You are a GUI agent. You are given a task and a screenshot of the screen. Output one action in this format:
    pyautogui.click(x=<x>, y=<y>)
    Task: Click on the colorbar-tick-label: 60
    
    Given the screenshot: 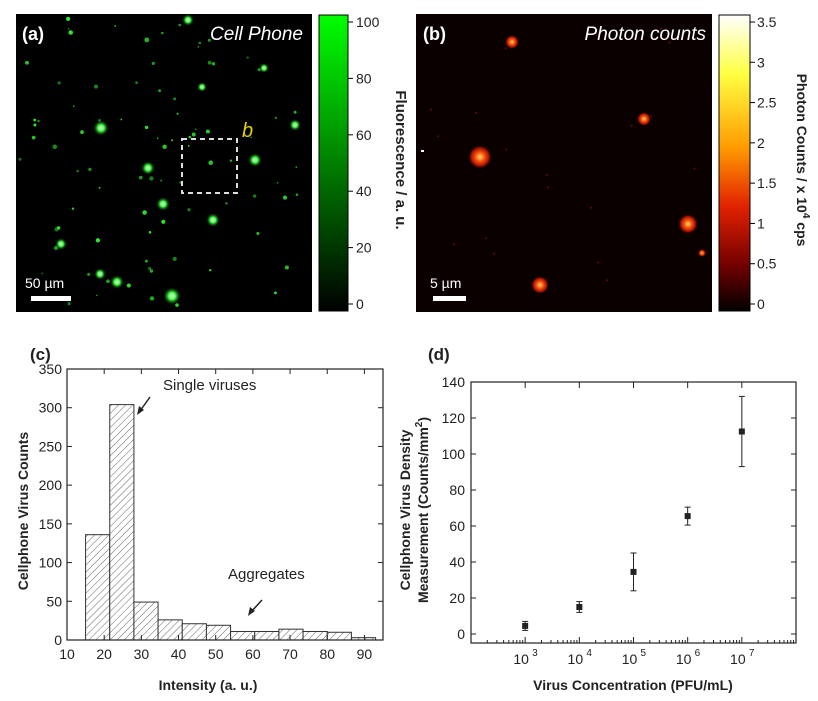 What is the action you would take?
    pyautogui.click(x=364, y=135)
    